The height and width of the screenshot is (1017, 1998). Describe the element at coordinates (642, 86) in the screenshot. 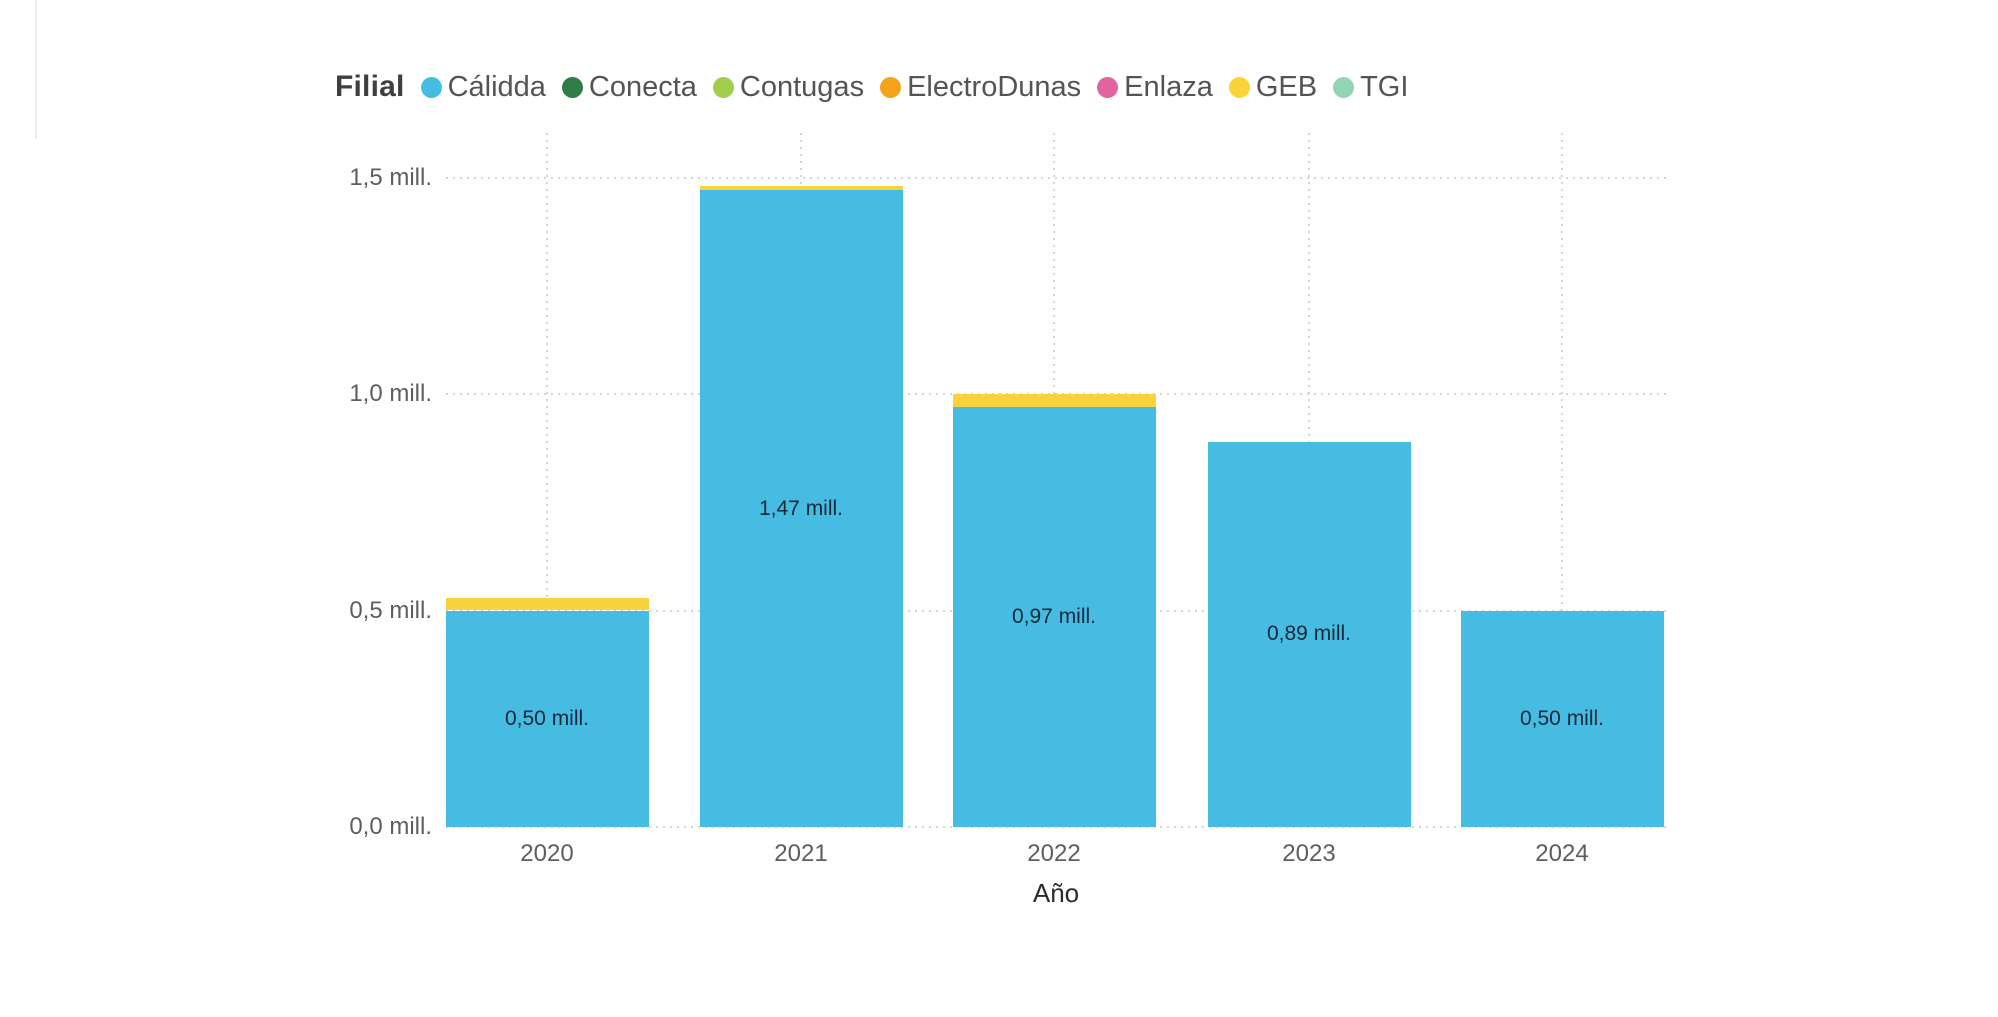

I see `legend-item-label: Conecta` at that location.